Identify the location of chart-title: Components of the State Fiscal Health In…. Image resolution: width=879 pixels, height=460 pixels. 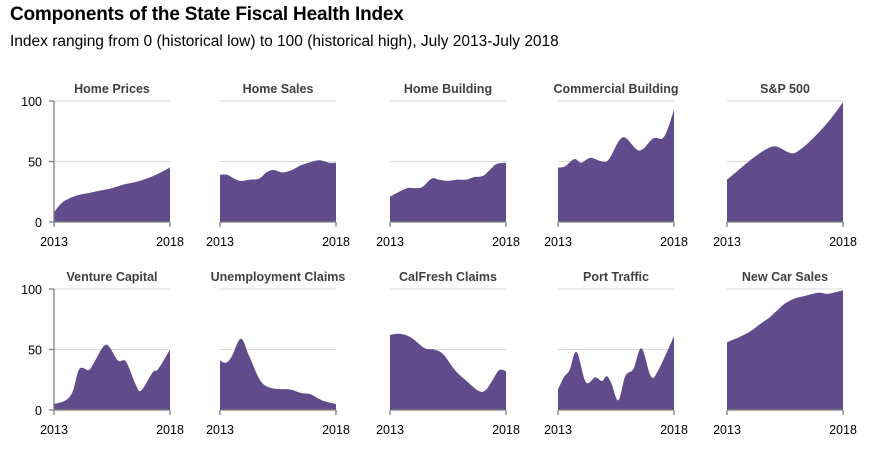
(207, 14).